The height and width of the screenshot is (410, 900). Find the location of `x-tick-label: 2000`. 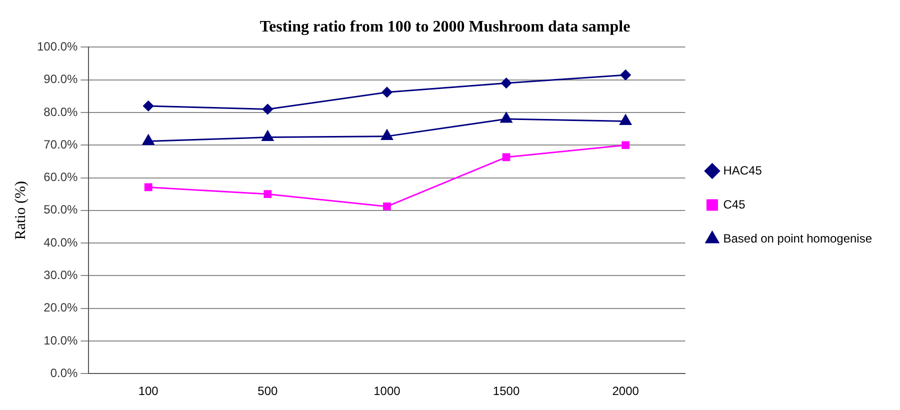

x-tick-label: 2000 is located at coordinates (626, 391).